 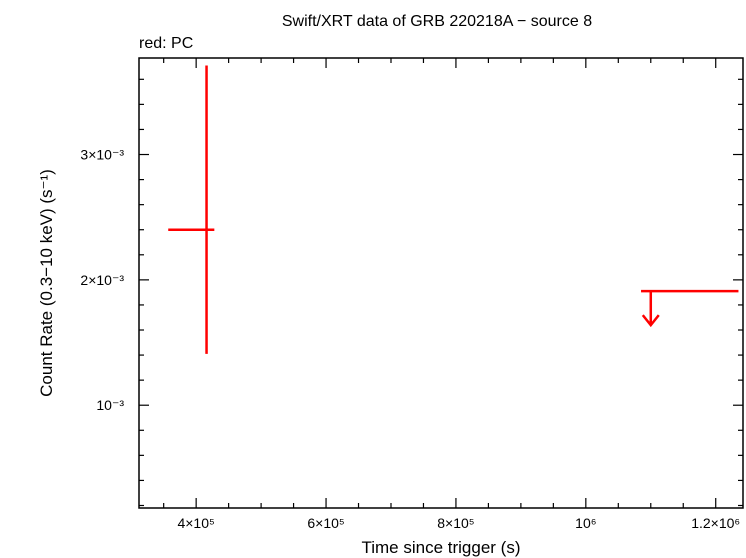 I want to click on x-tick-label: 4×10⁵, so click(x=195, y=523).